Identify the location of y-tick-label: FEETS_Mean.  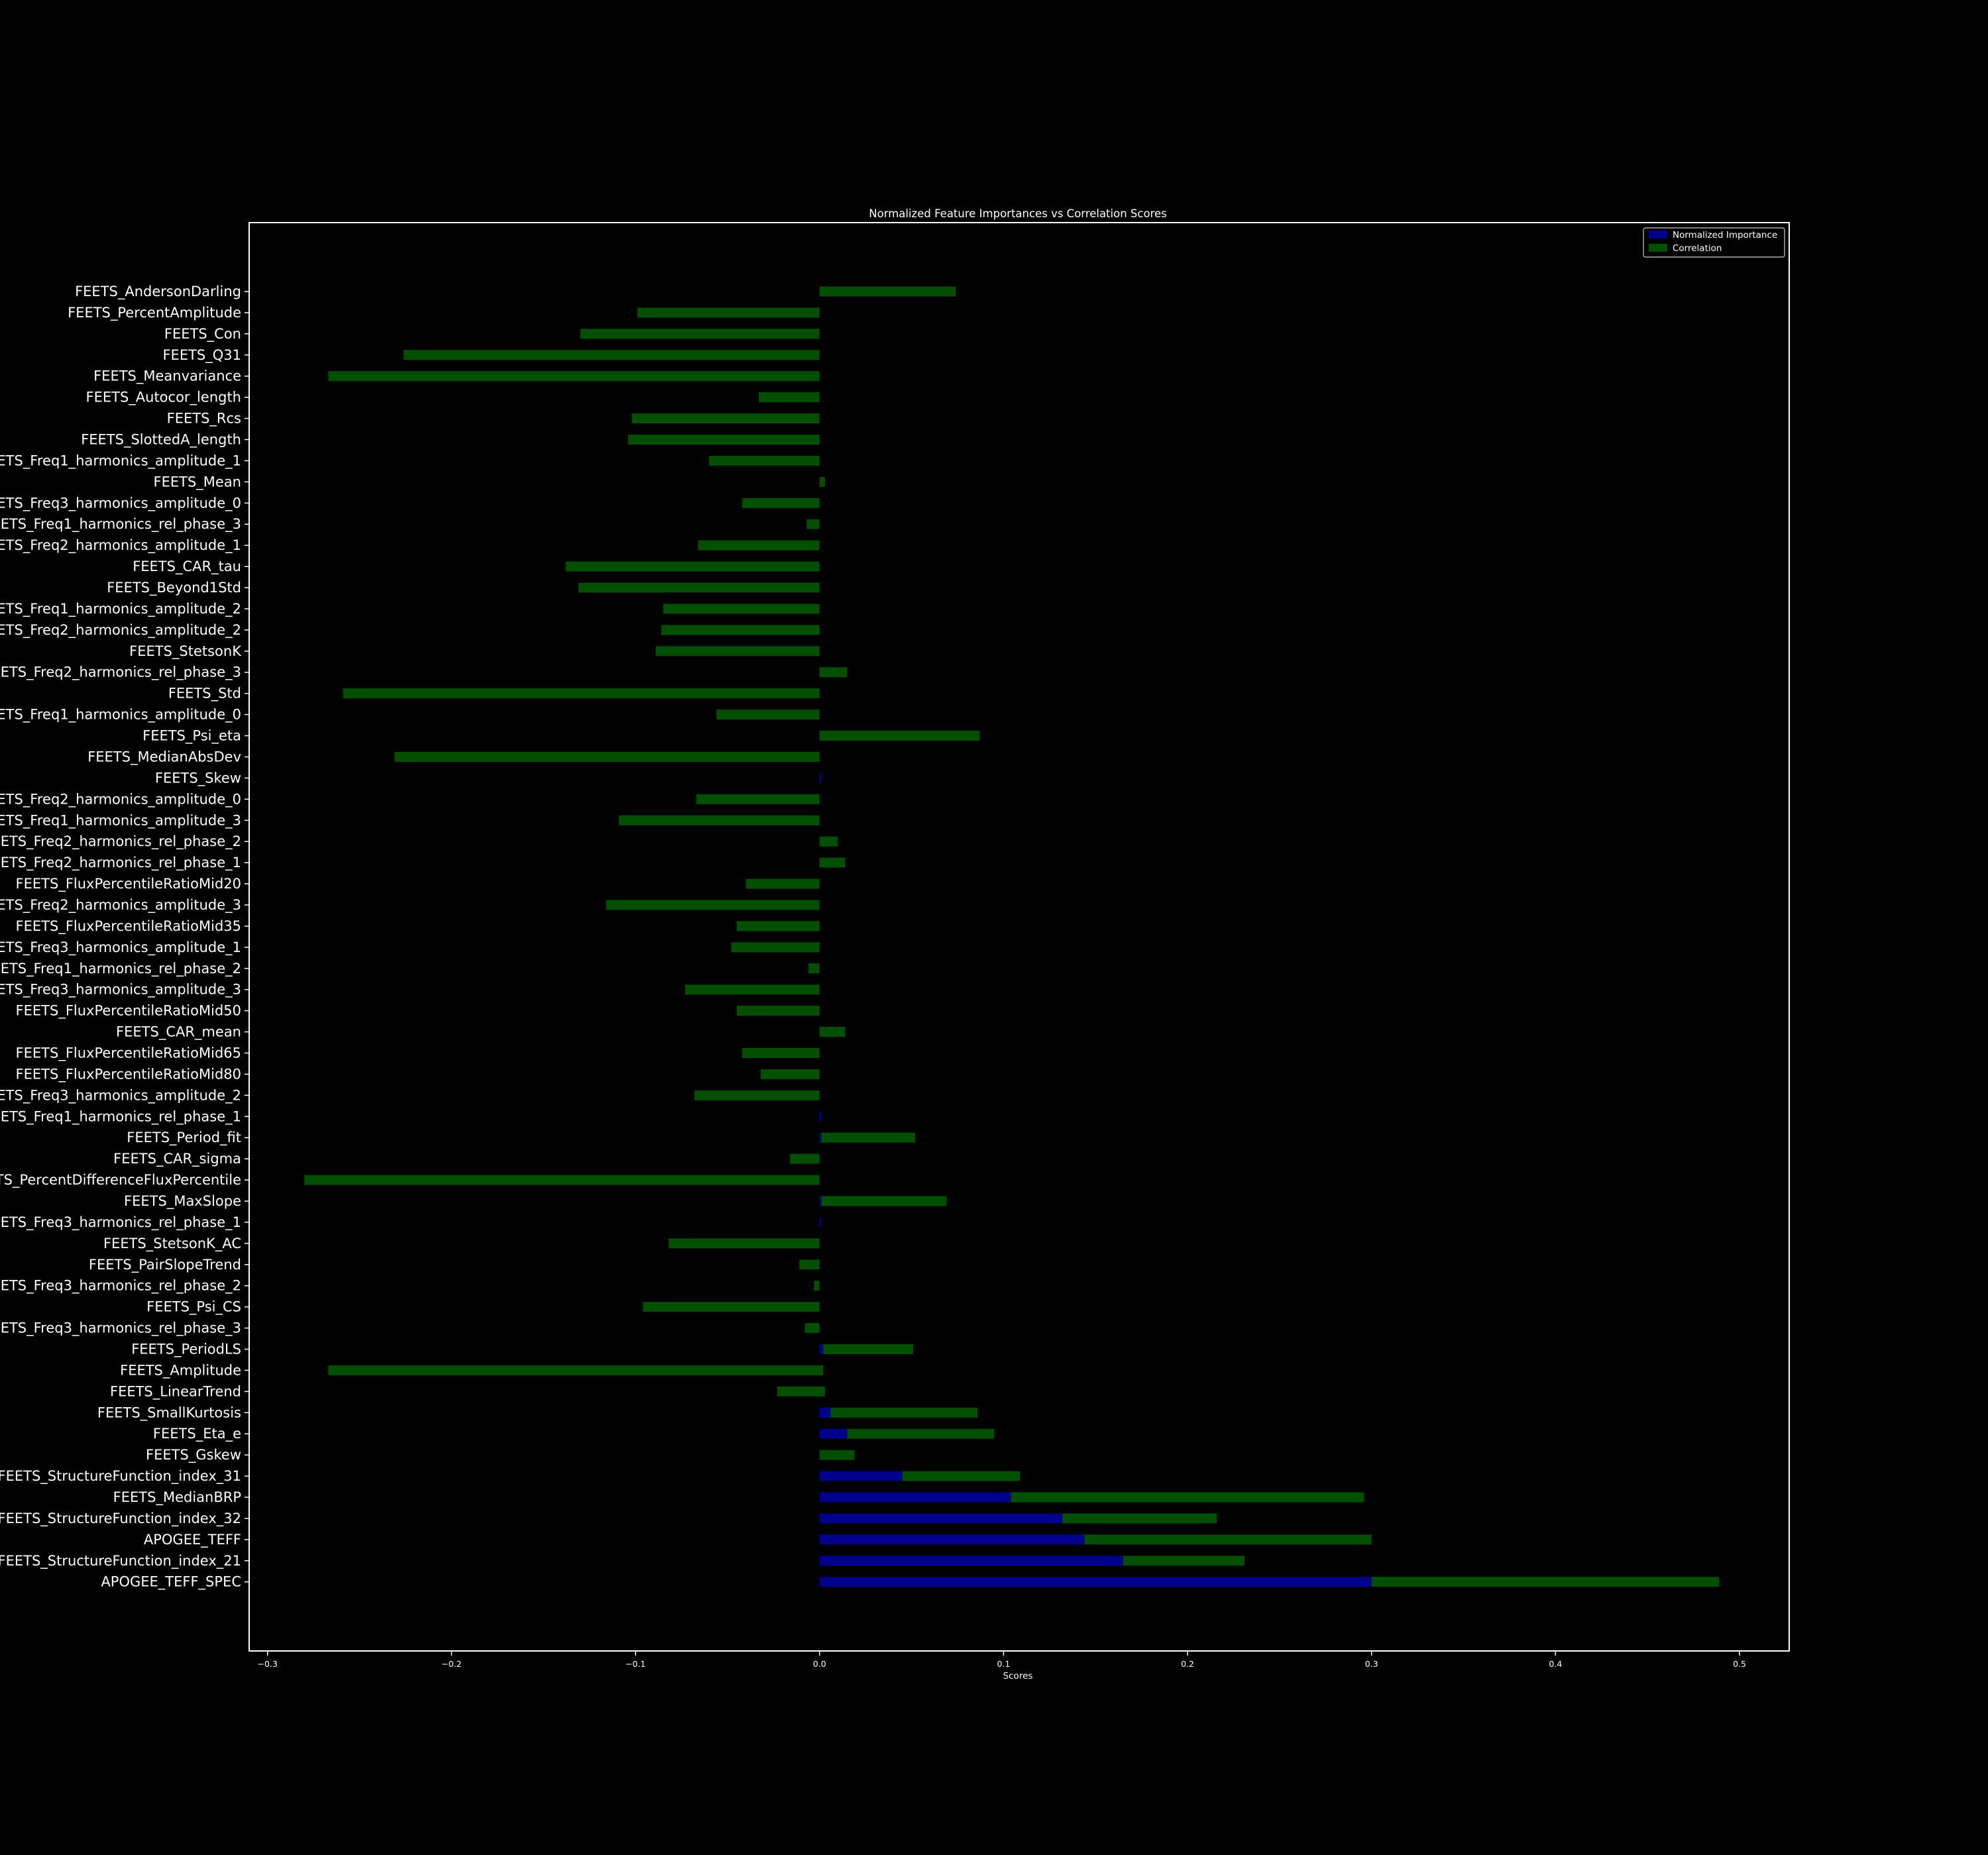
(198, 482).